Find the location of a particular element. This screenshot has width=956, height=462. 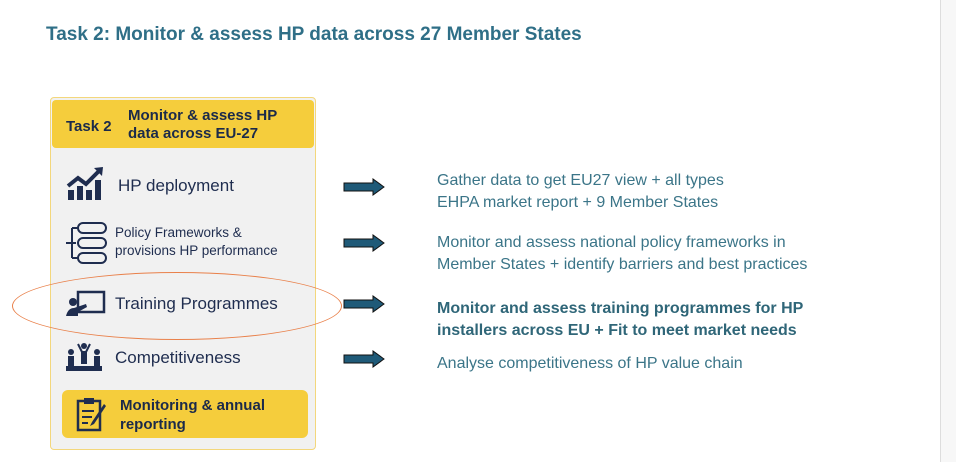

podium-people-icon is located at coordinates (84, 357).